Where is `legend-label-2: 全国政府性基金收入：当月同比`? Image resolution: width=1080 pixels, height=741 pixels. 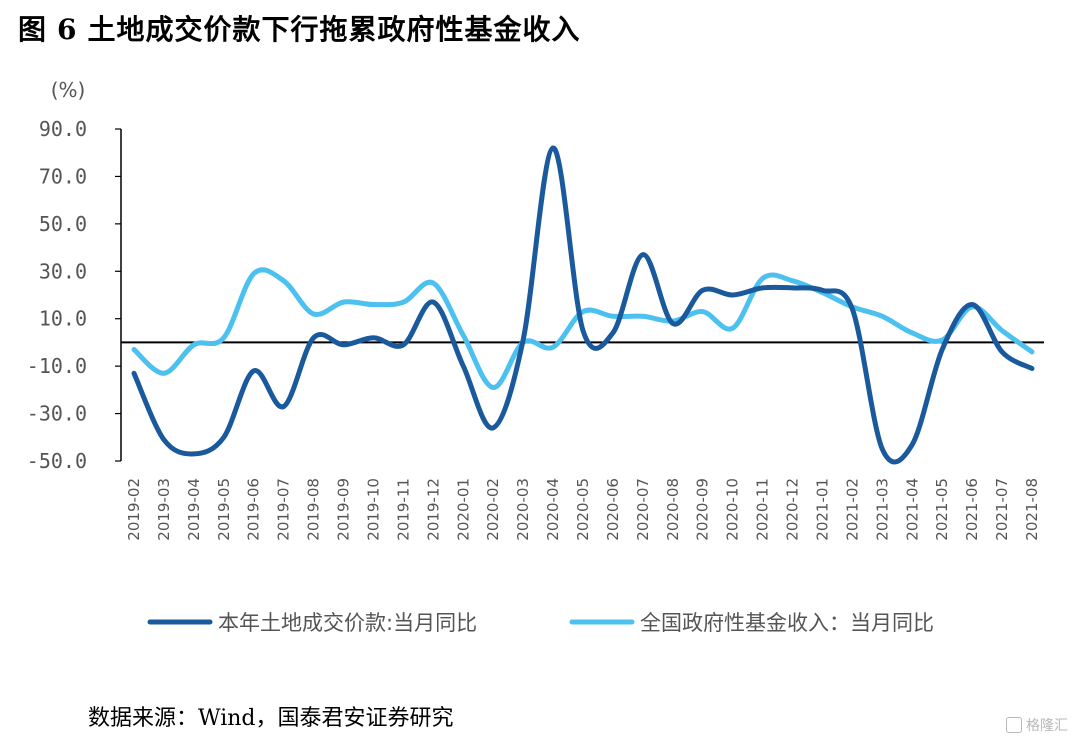
legend-label-2: 全国政府性基金收入：当月同比 is located at coordinates (787, 623).